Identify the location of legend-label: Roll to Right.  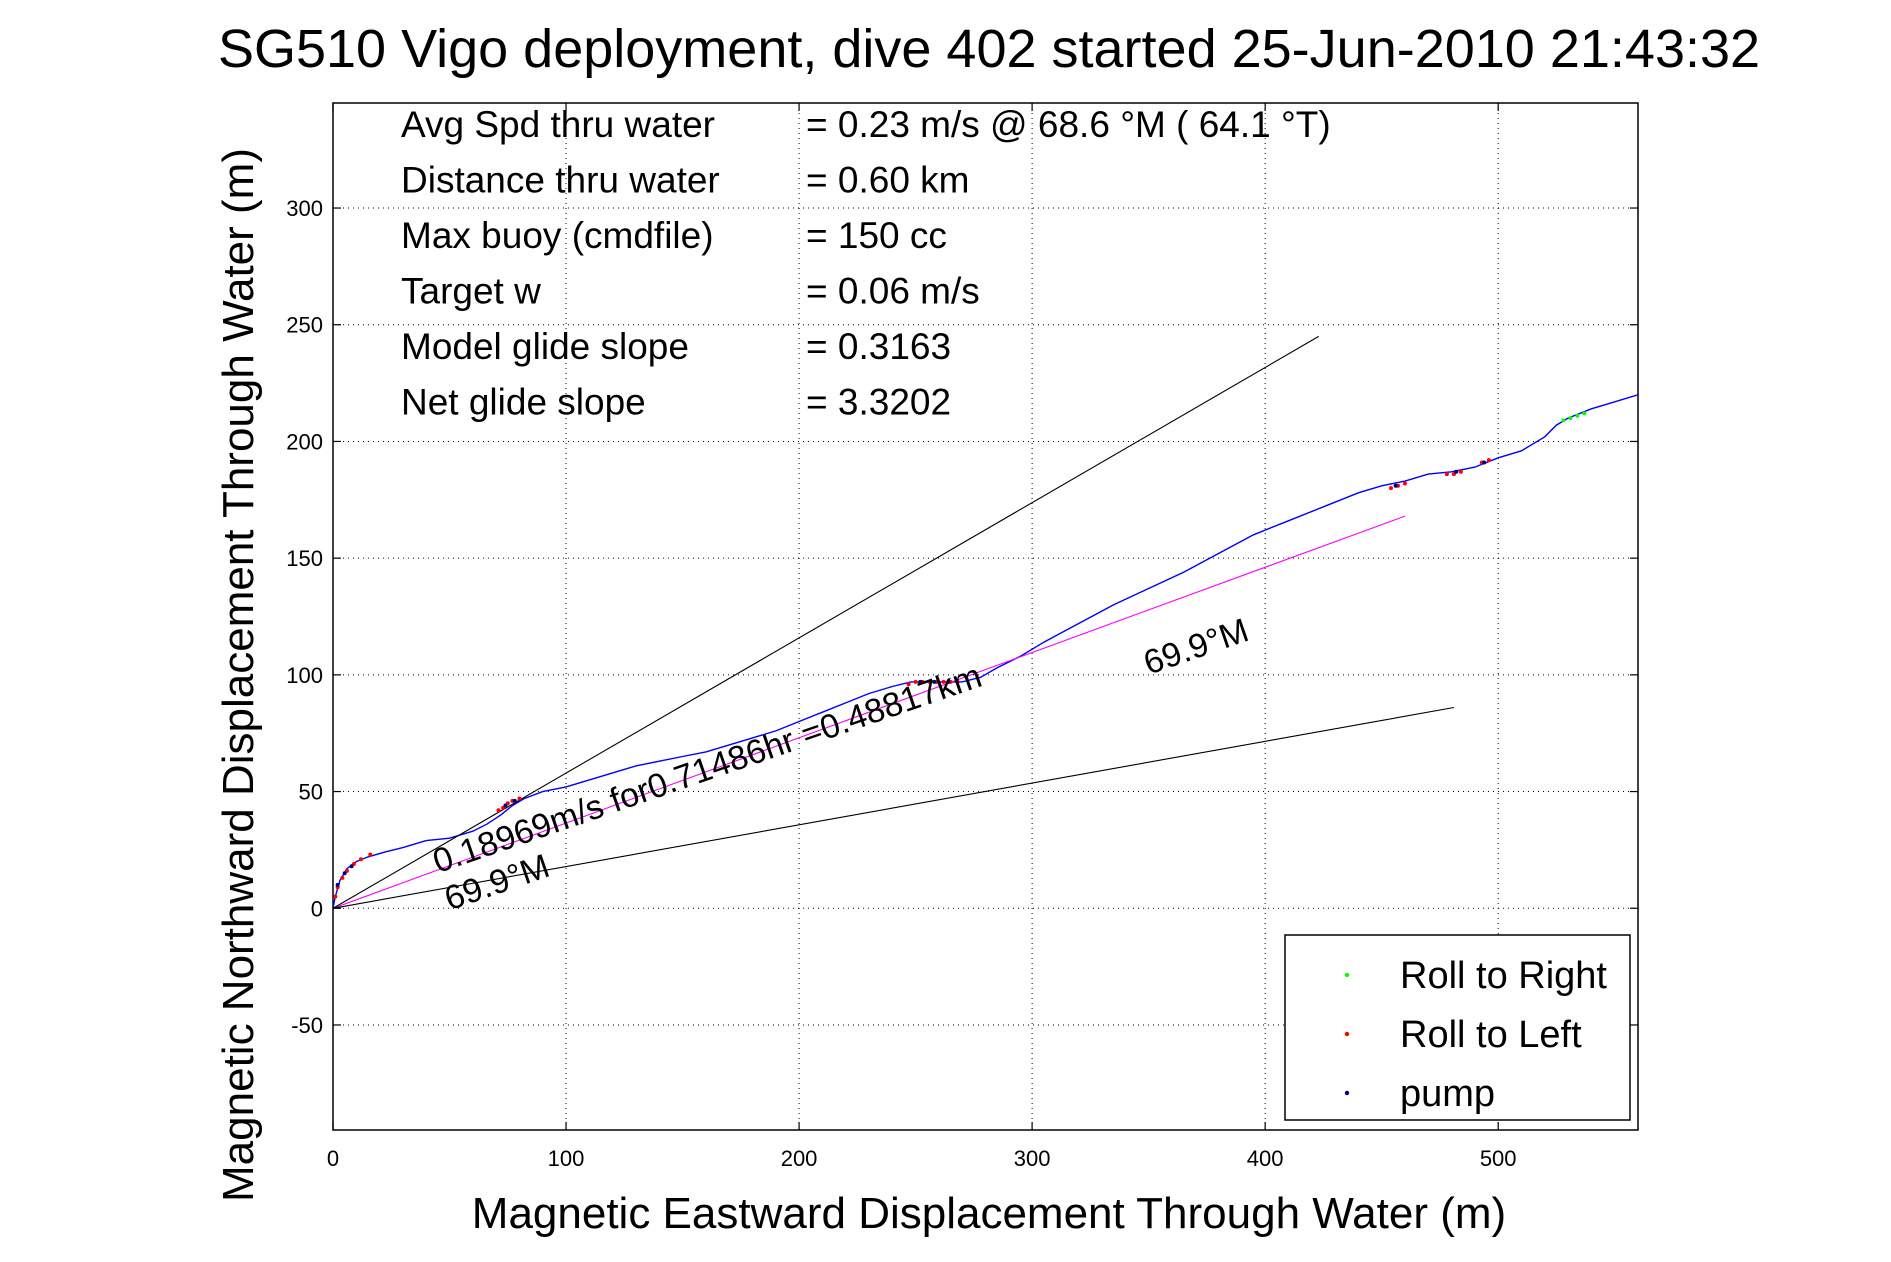
(1503, 976).